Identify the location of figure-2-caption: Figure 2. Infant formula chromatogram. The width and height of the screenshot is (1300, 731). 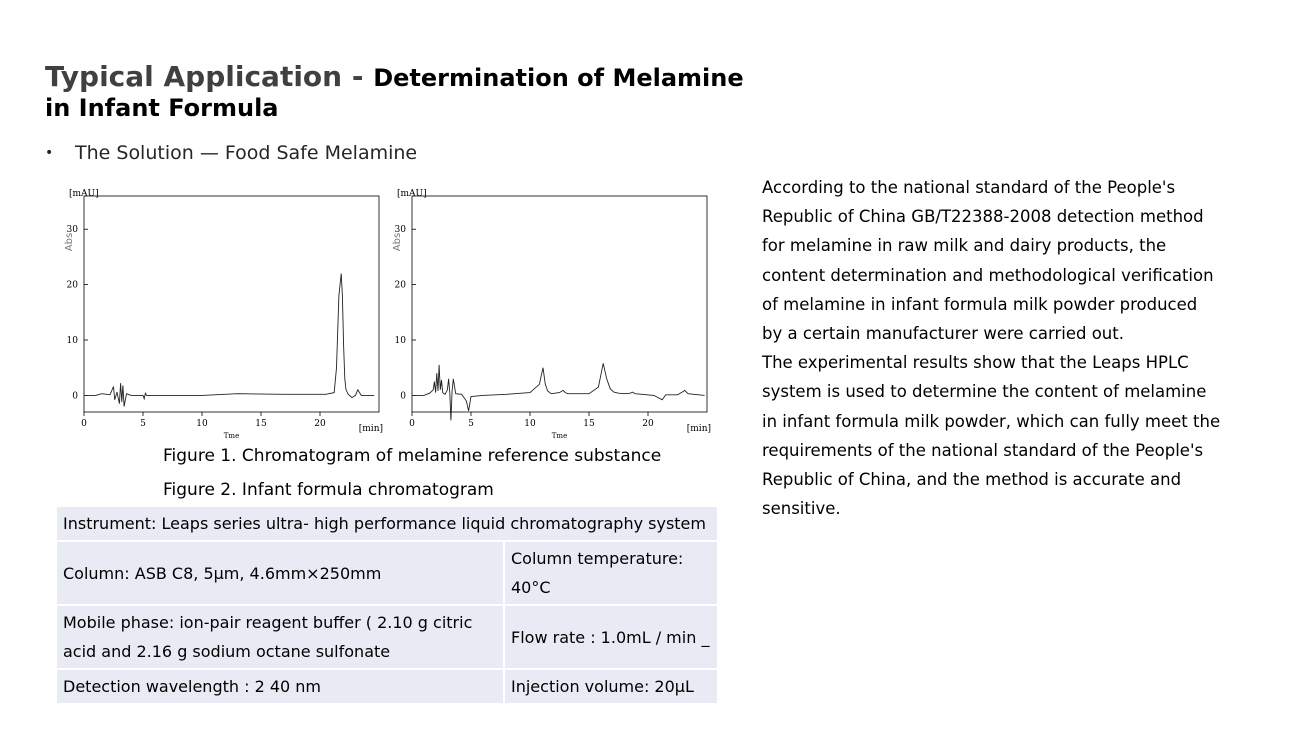
(328, 490).